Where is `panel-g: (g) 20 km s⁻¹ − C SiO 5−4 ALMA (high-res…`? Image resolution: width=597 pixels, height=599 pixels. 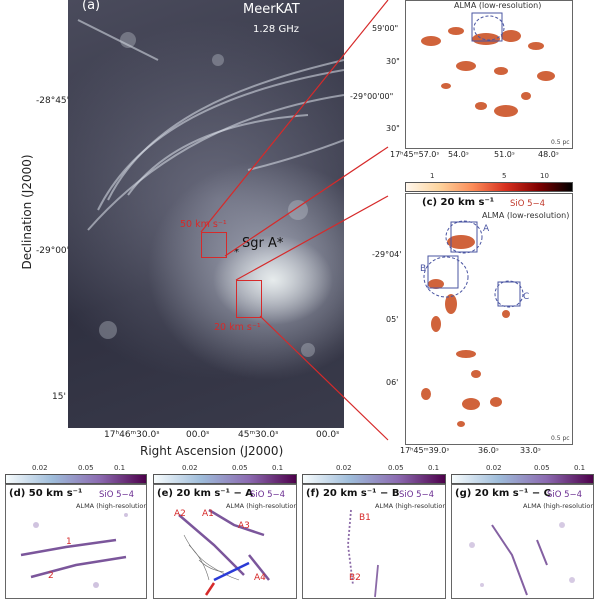
panel-g: (g) 20 km s⁻¹ − C SiO 5−4 ALMA (high-res… is located at coordinates (522, 541).